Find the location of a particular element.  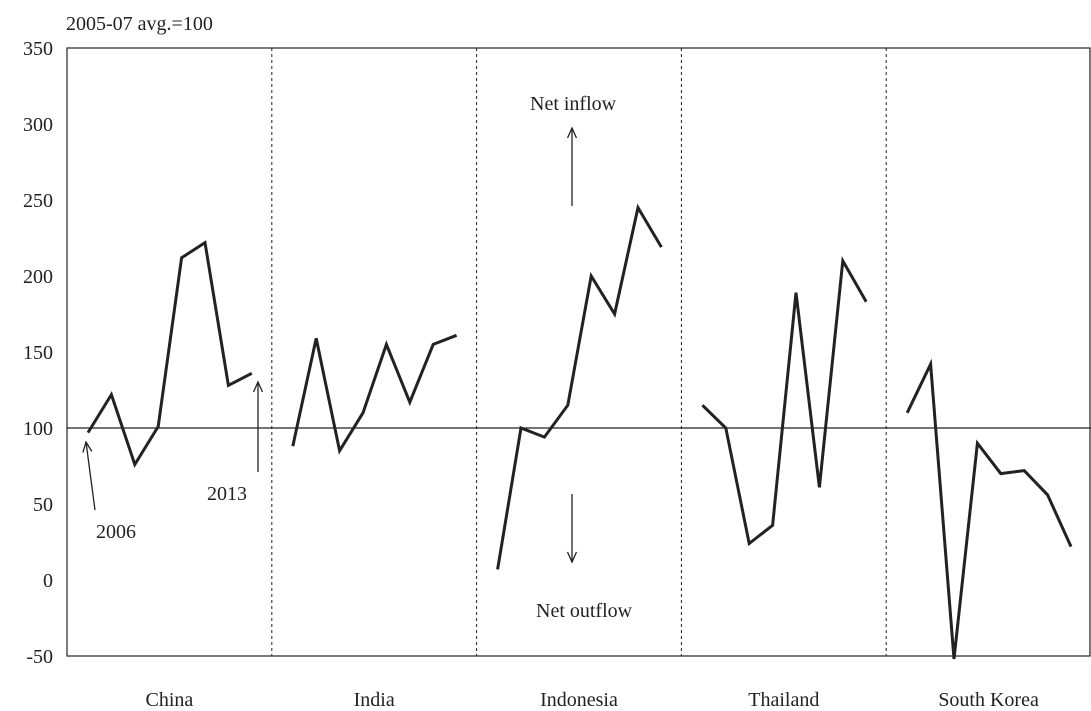

net-inflow-arrow-head is located at coordinates (572, 132).